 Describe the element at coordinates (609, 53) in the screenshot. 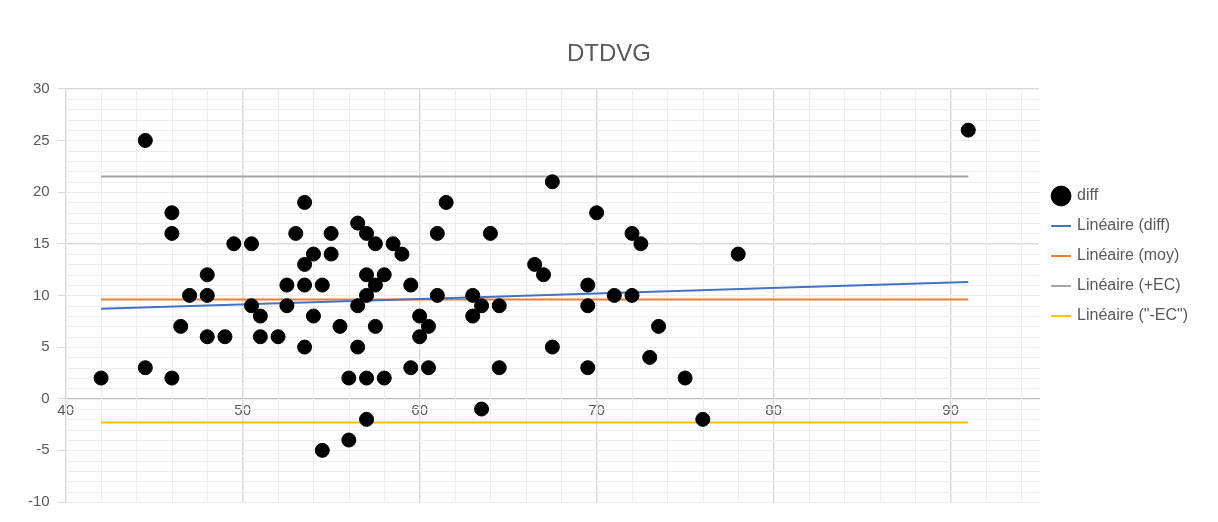

I see `chart-title: DTDVG` at that location.